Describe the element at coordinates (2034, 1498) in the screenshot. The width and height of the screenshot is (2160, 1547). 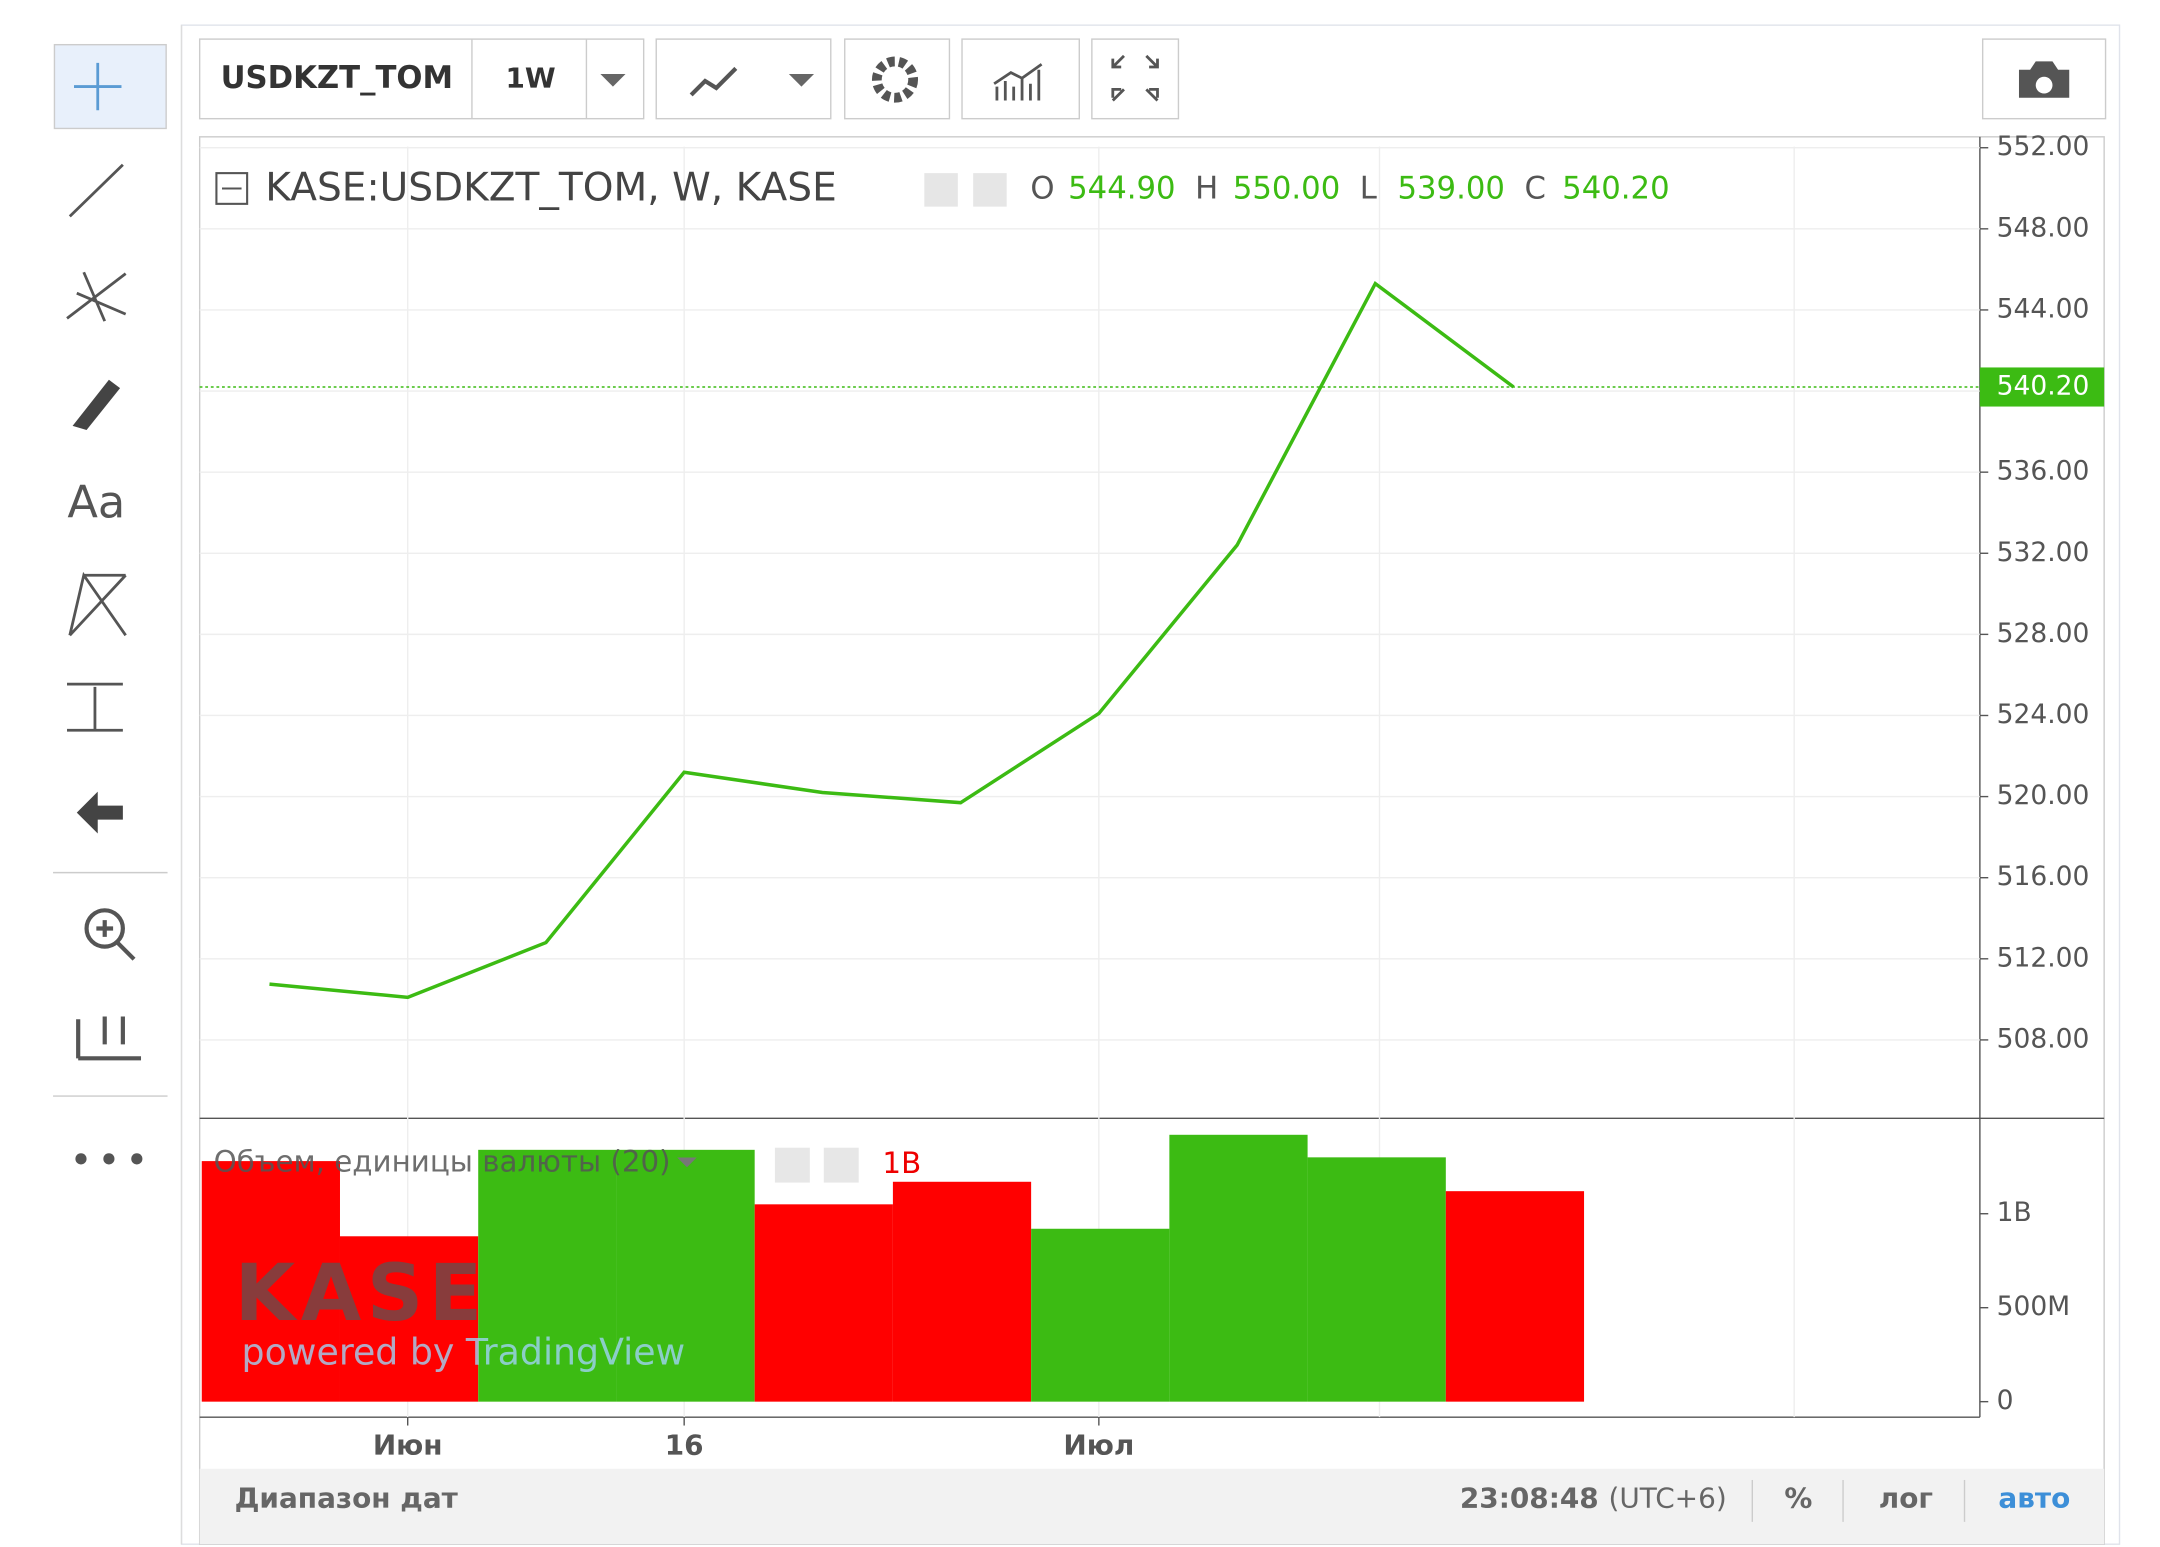
I see `auto-toggle: авто` at that location.